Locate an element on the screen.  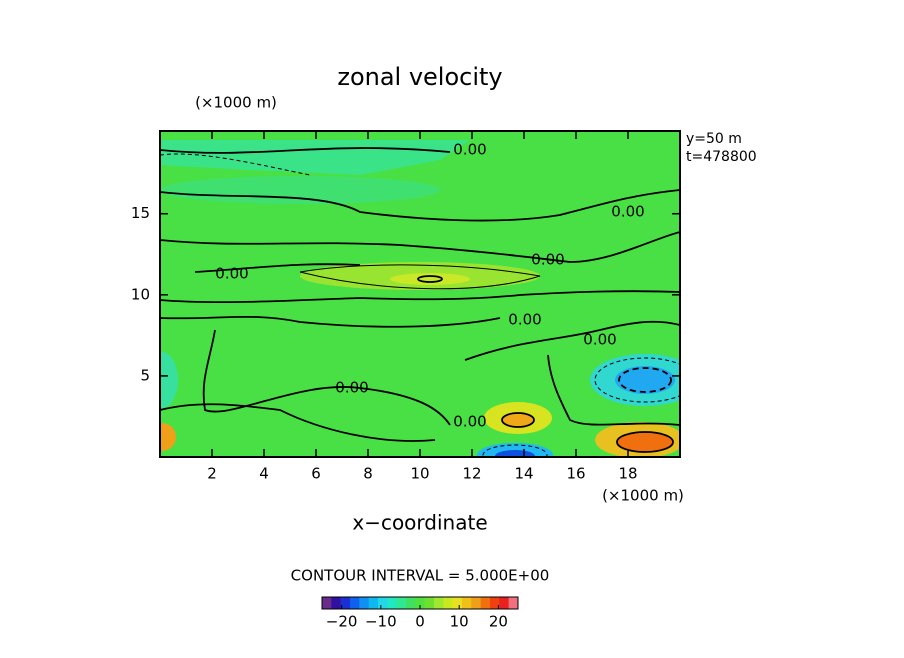
annotation: y=50 m is located at coordinates (714, 139).